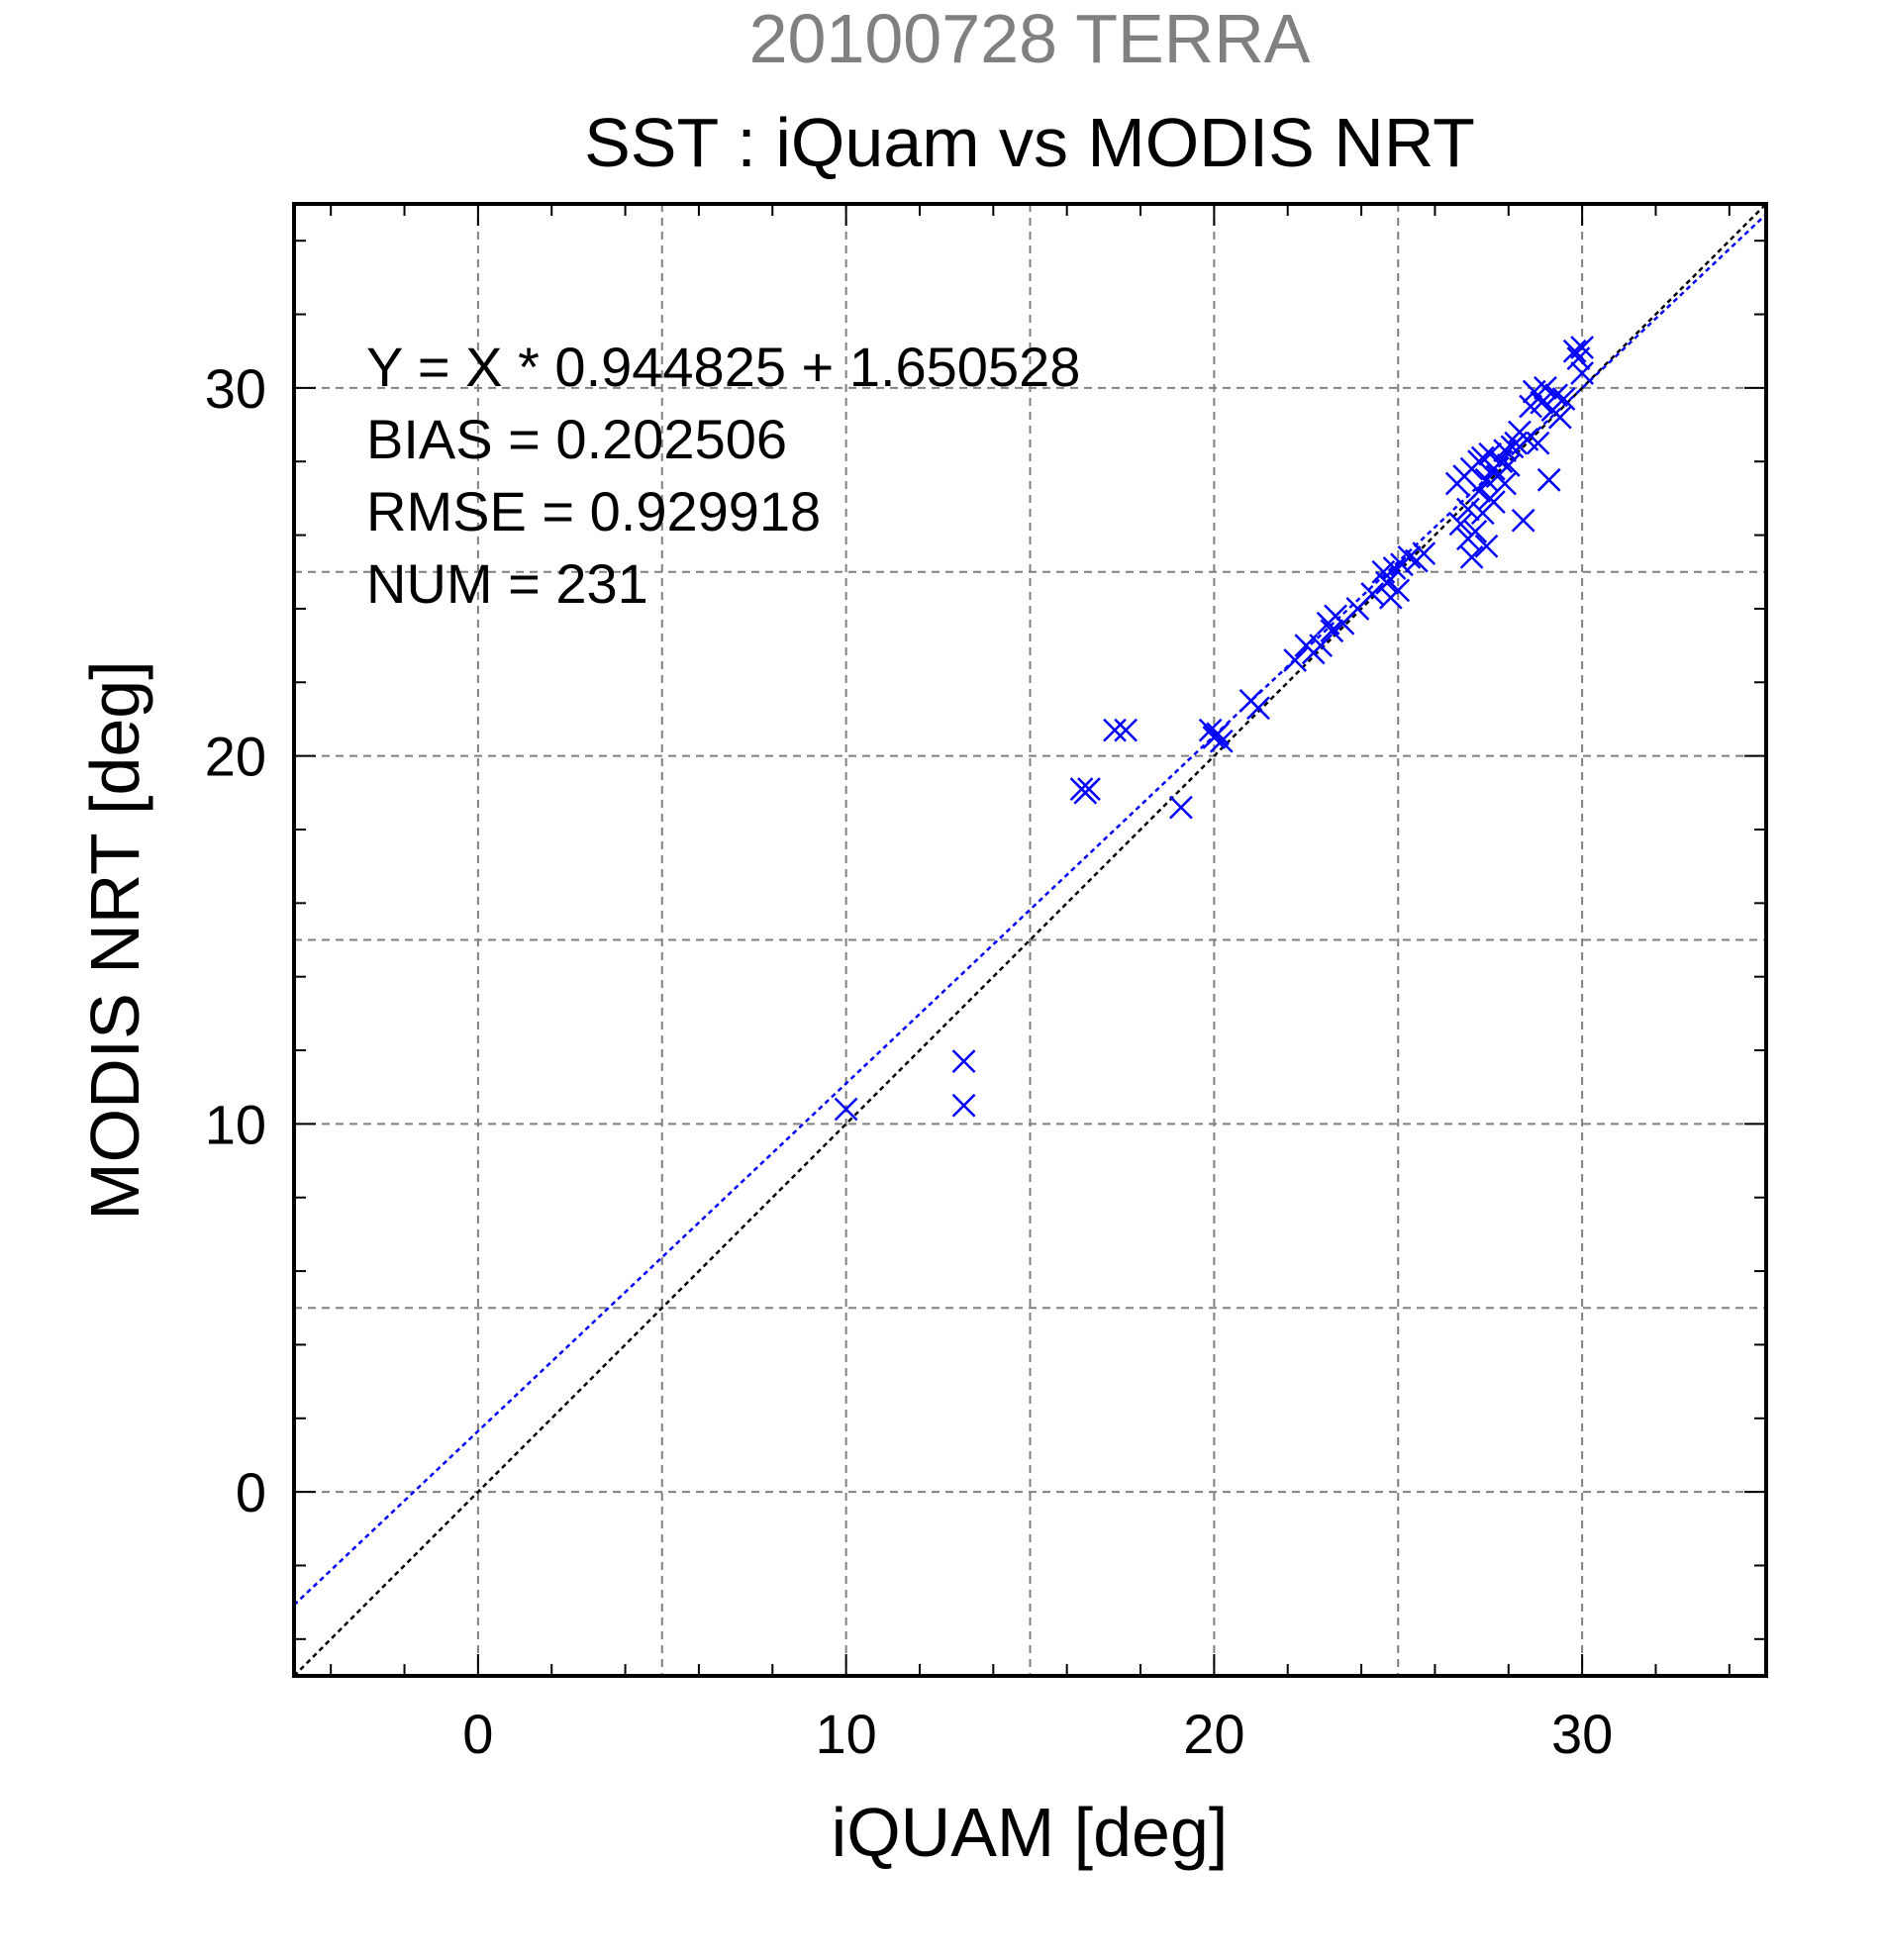 Image resolution: width=1881 pixels, height=1960 pixels. I want to click on chart-supertitle: 20100728 TERRA, so click(1030, 38).